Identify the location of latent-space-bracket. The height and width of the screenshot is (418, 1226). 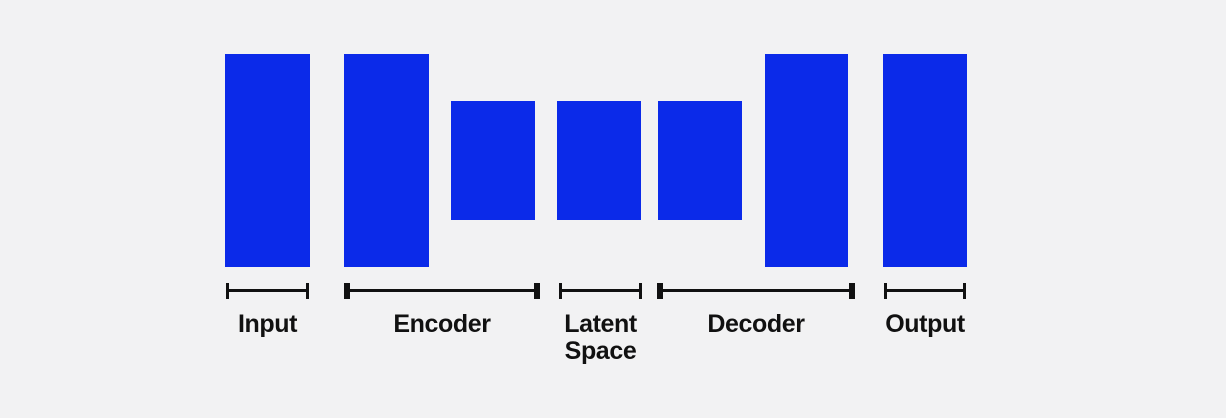
(600, 291).